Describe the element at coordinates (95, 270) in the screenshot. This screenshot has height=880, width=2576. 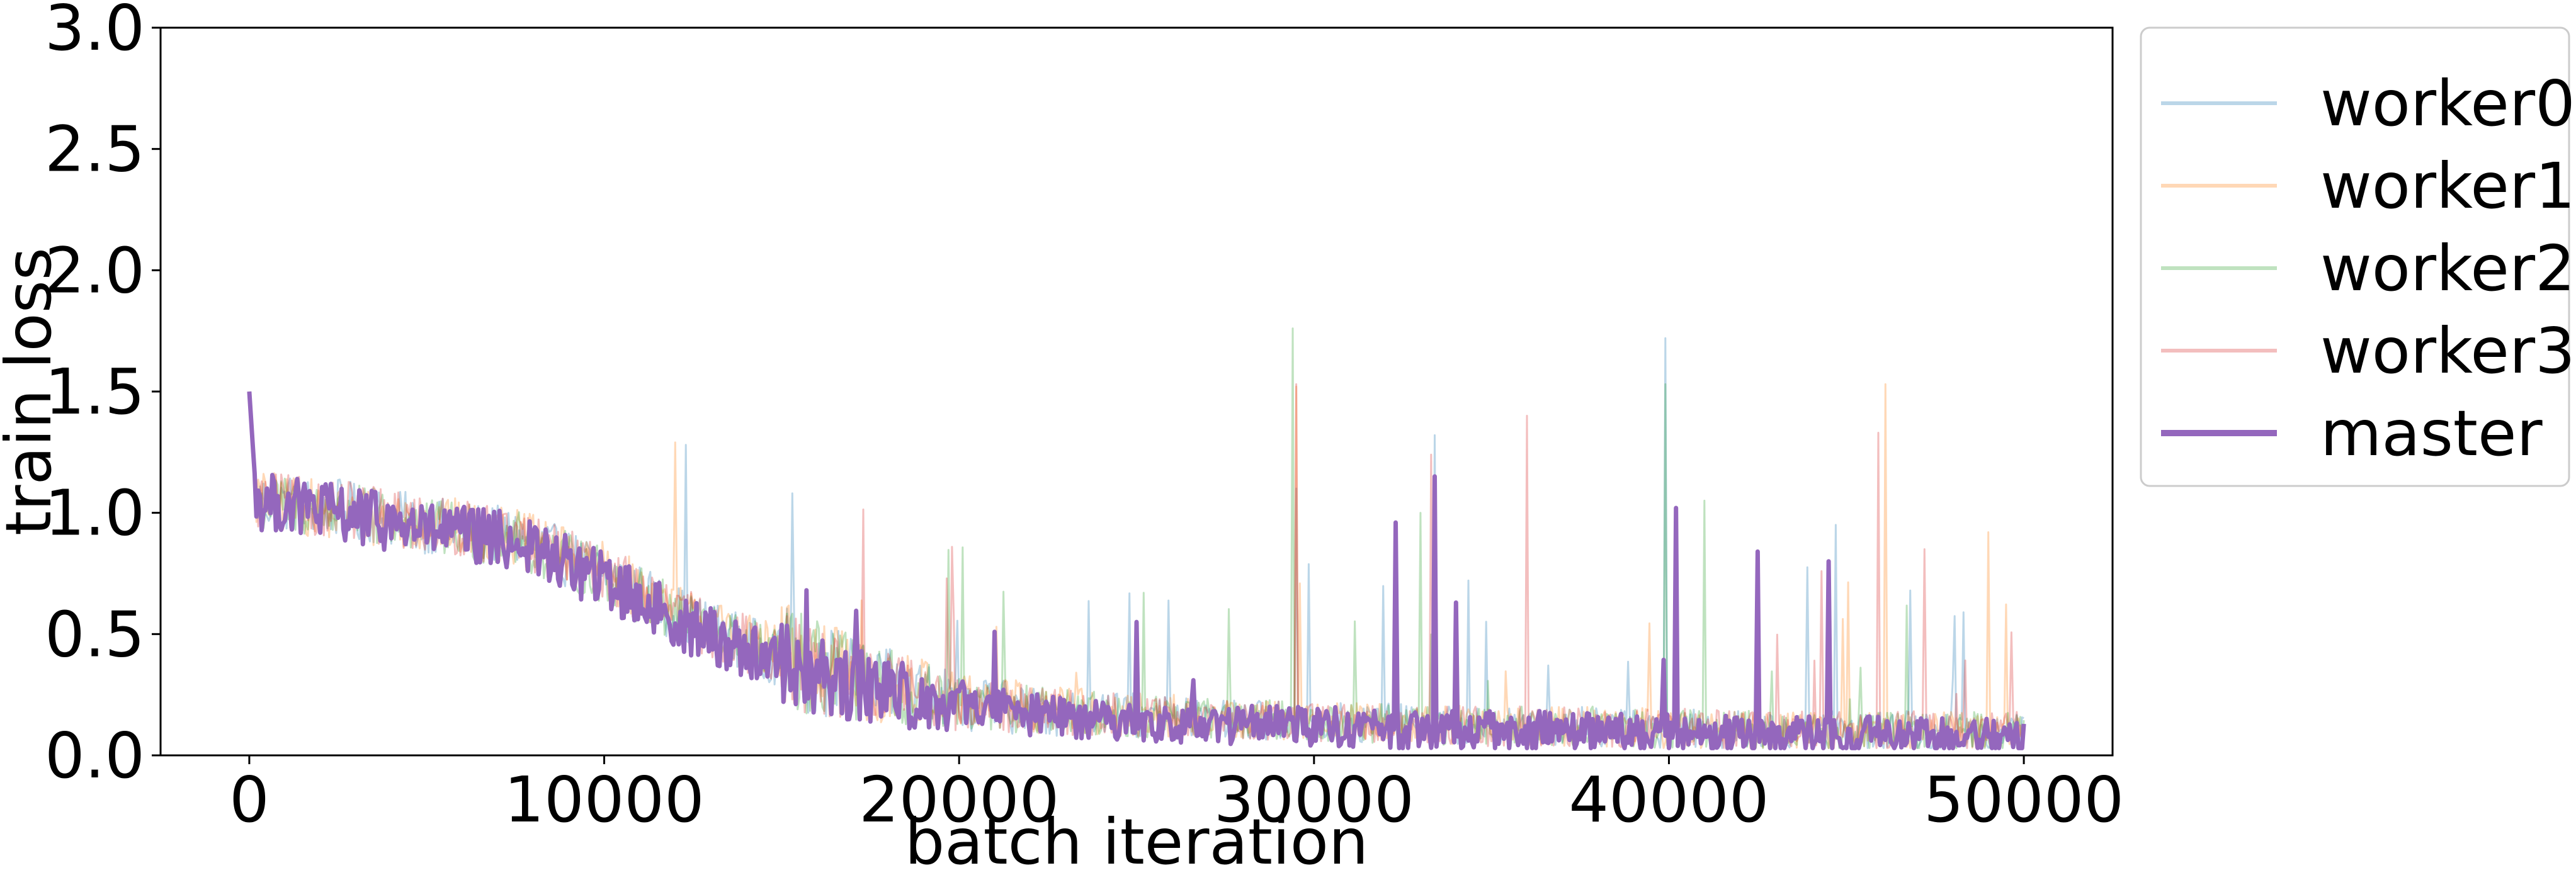
I see `y-tick-label: 2.0` at that location.